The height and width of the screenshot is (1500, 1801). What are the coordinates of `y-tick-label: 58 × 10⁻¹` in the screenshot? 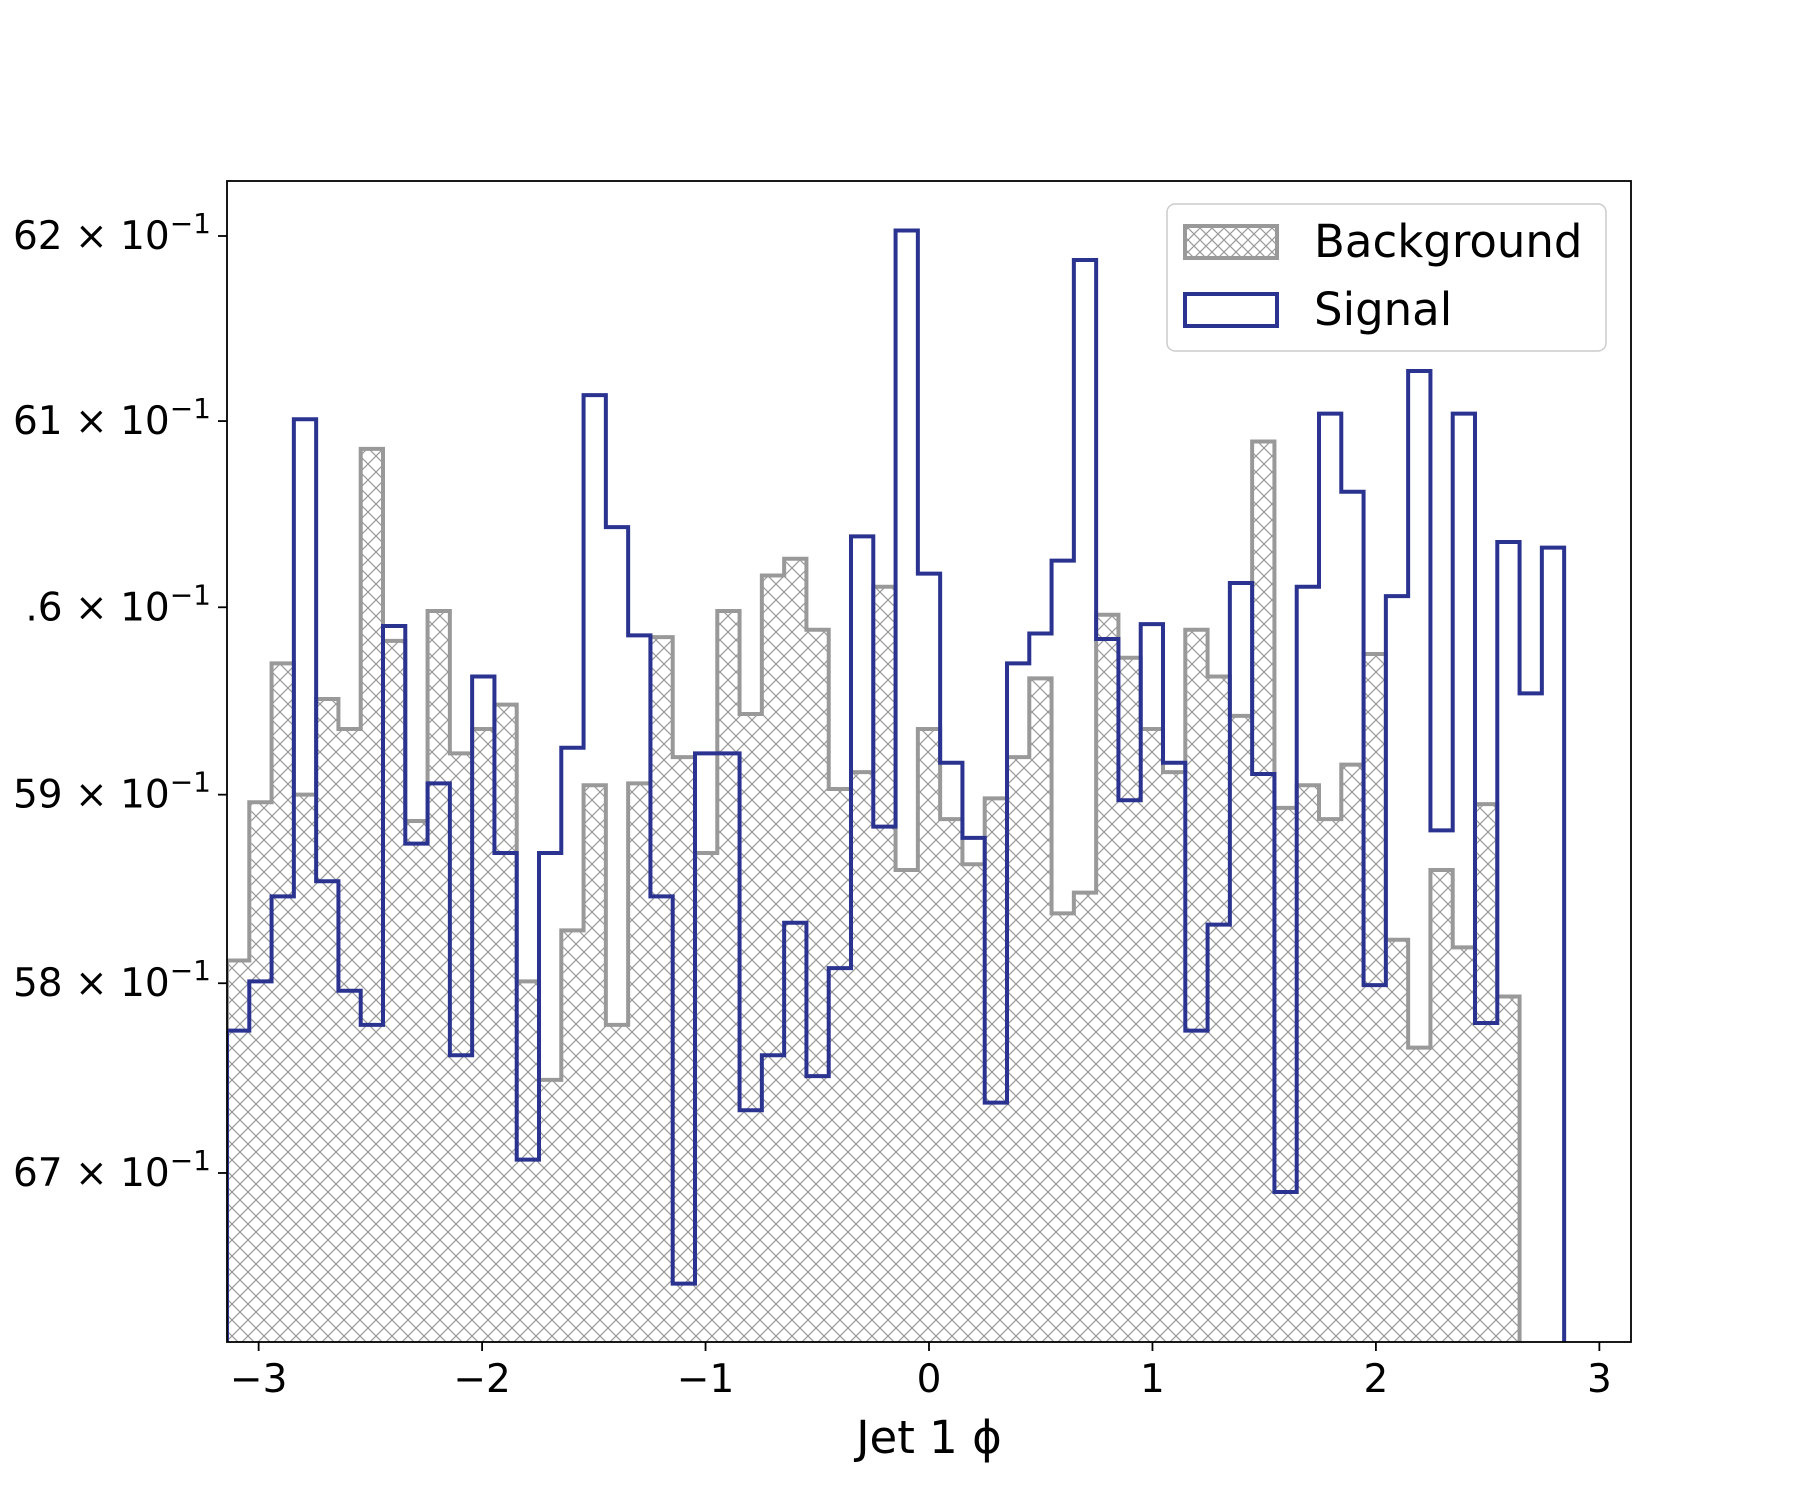 It's located at (112, 980).